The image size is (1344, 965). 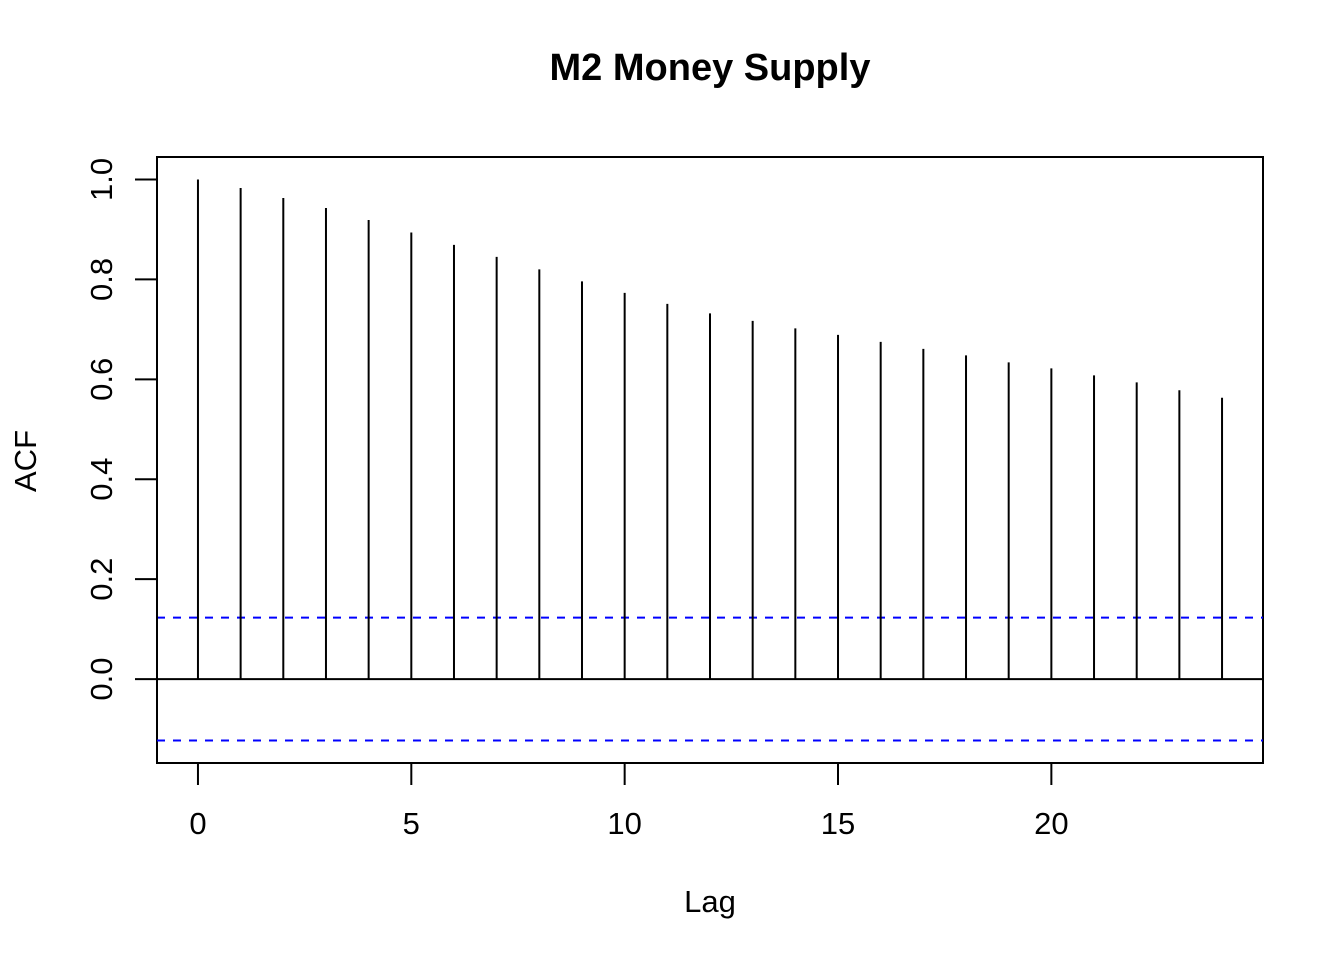 What do you see at coordinates (710, 901) in the screenshot?
I see `x-axis-title: Lag` at bounding box center [710, 901].